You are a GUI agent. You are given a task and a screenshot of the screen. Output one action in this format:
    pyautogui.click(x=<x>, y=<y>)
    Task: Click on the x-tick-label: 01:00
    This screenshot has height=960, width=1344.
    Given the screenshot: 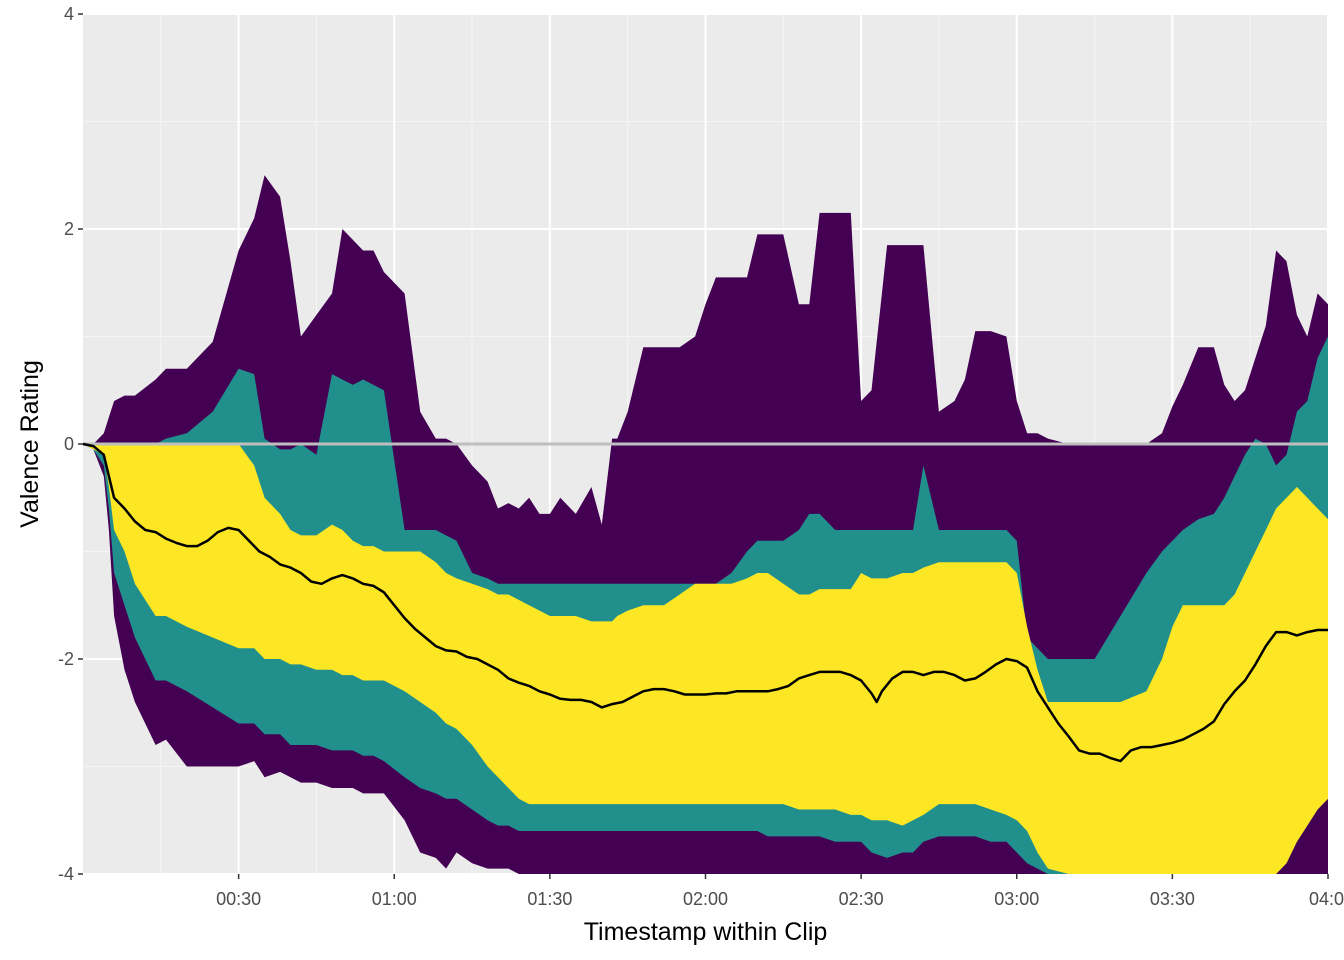 What is the action you would take?
    pyautogui.click(x=394, y=899)
    